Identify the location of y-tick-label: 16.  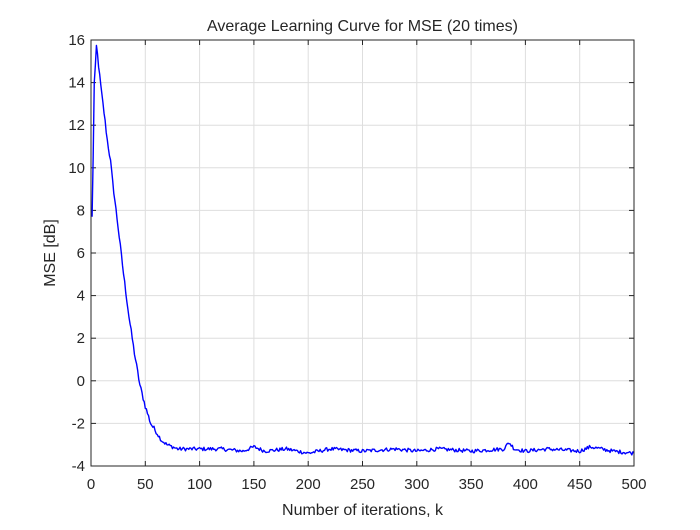
(76, 40).